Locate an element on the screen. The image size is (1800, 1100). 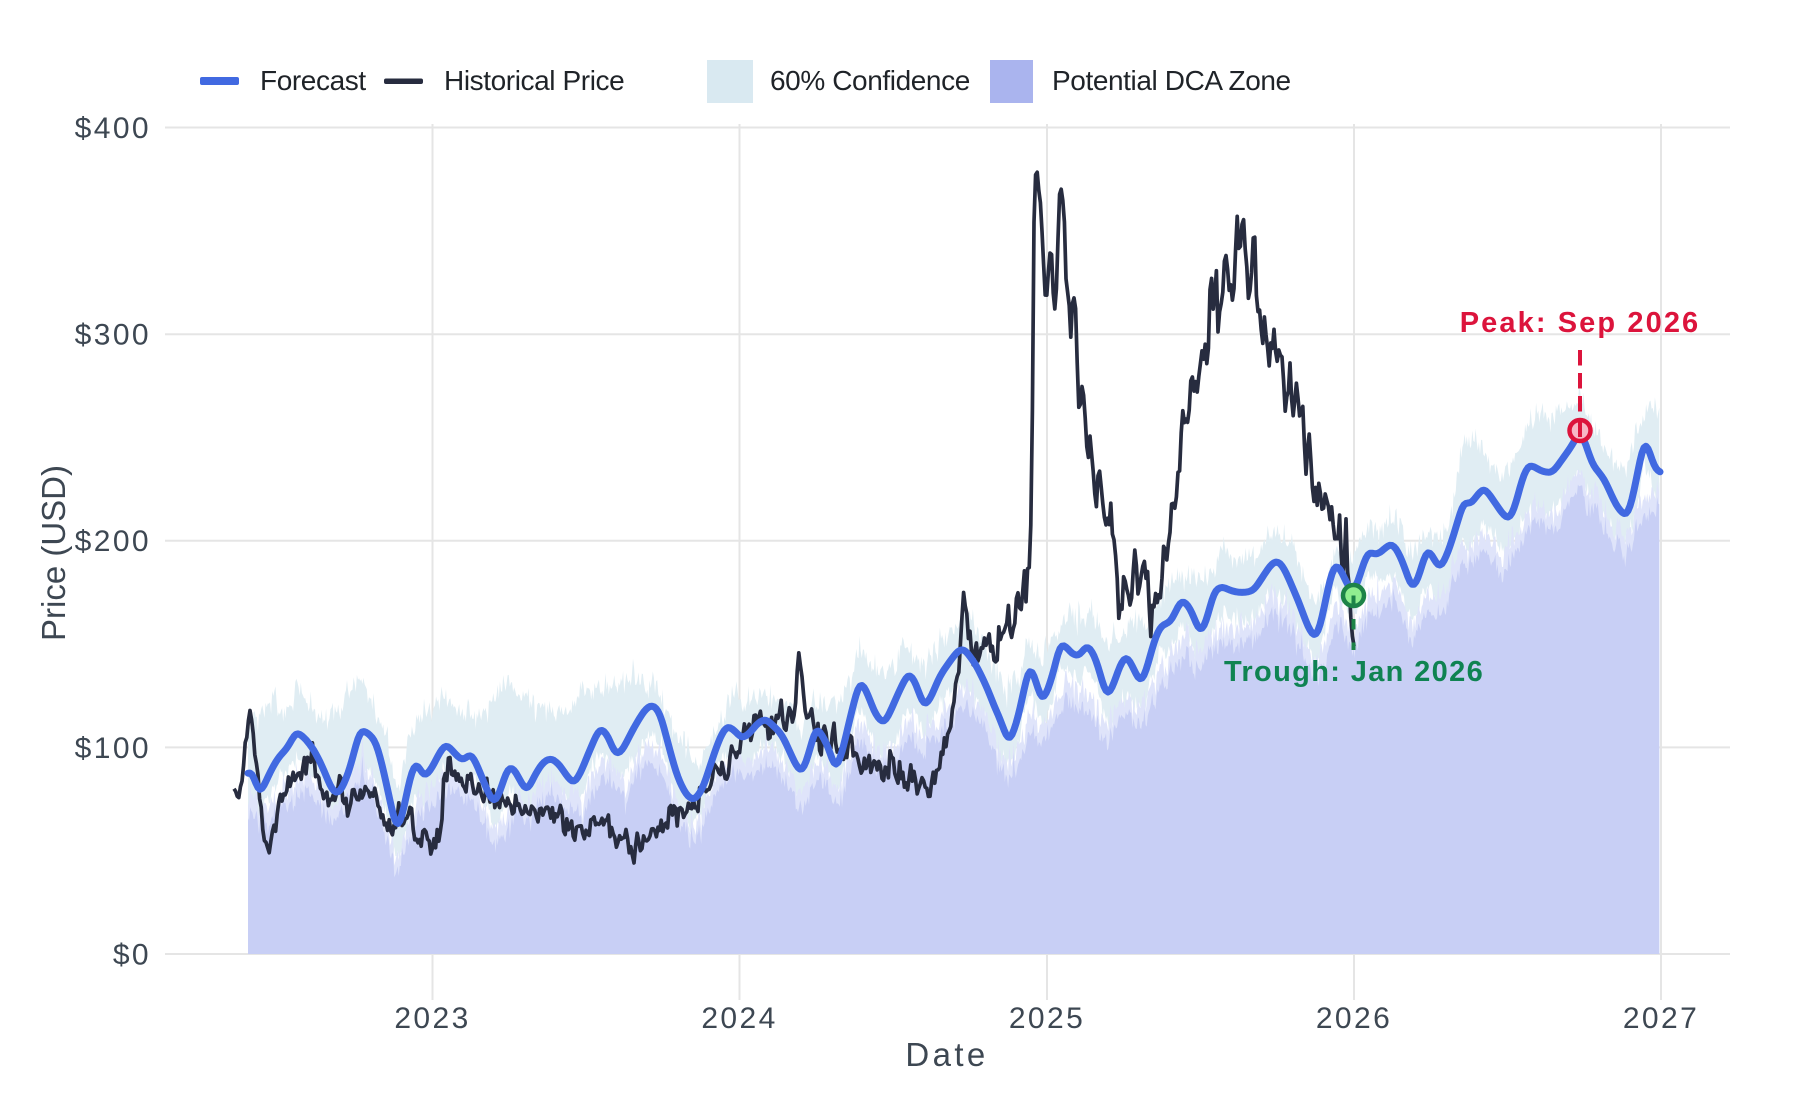
svg-text: Peak: Sep 2026 is located at coordinates (1580, 323).